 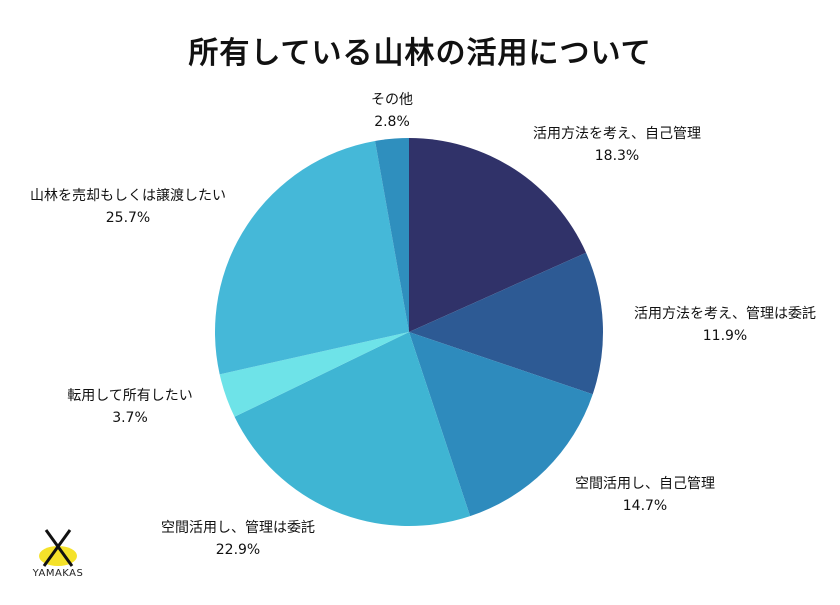 I want to click on logo-text: YAMAKAS, so click(x=58, y=573).